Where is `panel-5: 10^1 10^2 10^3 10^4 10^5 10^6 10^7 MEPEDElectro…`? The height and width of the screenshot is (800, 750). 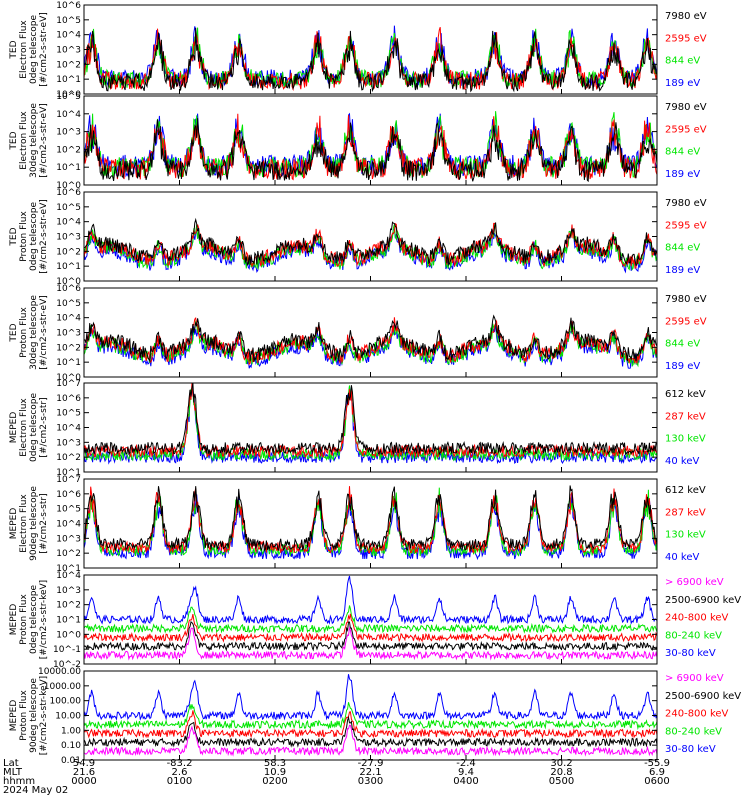 panel-5: 10^1 10^2 10^3 10^4 10^5 10^6 10^7 MEPEDElectro… is located at coordinates (357, 428).